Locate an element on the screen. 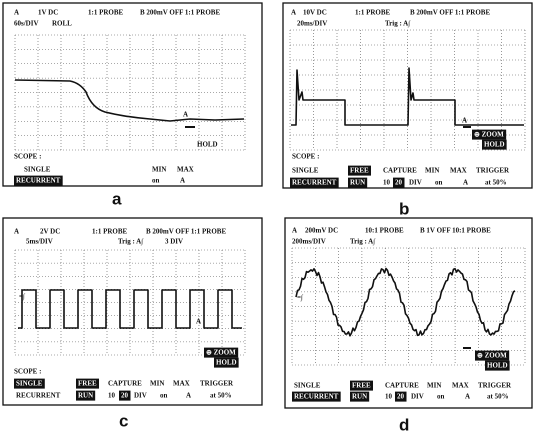  screen-label: 200ms/DIV is located at coordinates (309, 242).